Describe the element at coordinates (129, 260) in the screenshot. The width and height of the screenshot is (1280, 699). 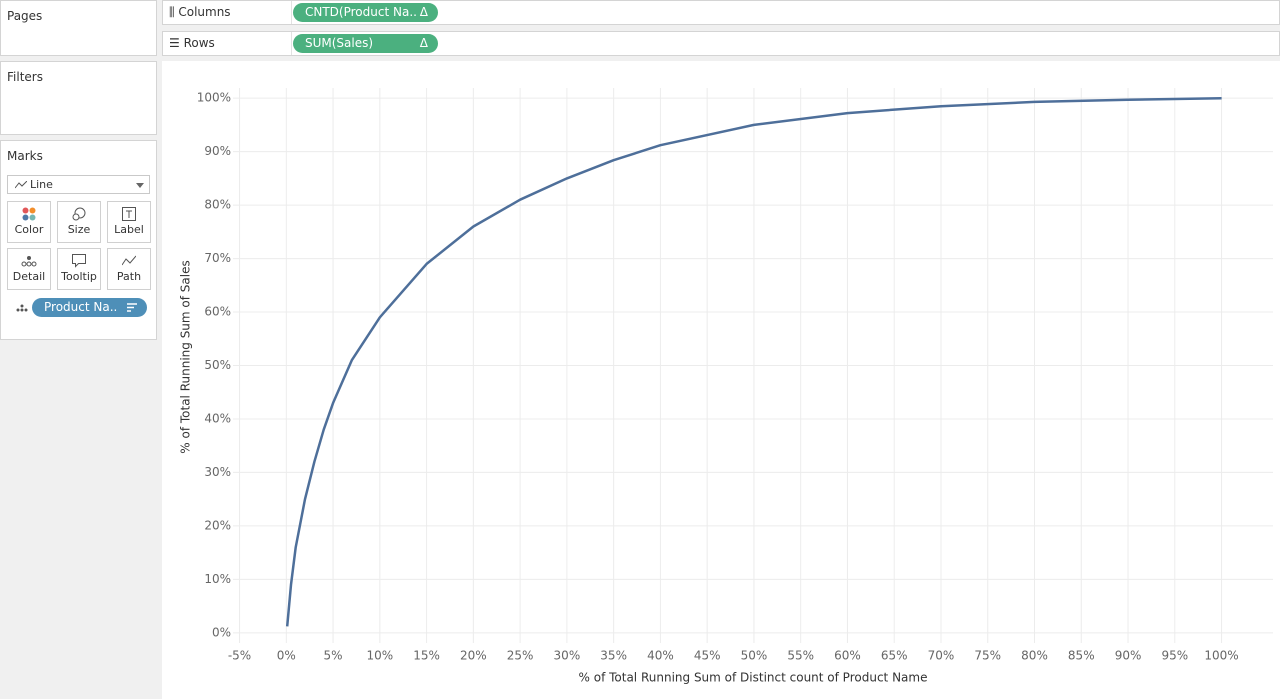
I see `path-icon` at that location.